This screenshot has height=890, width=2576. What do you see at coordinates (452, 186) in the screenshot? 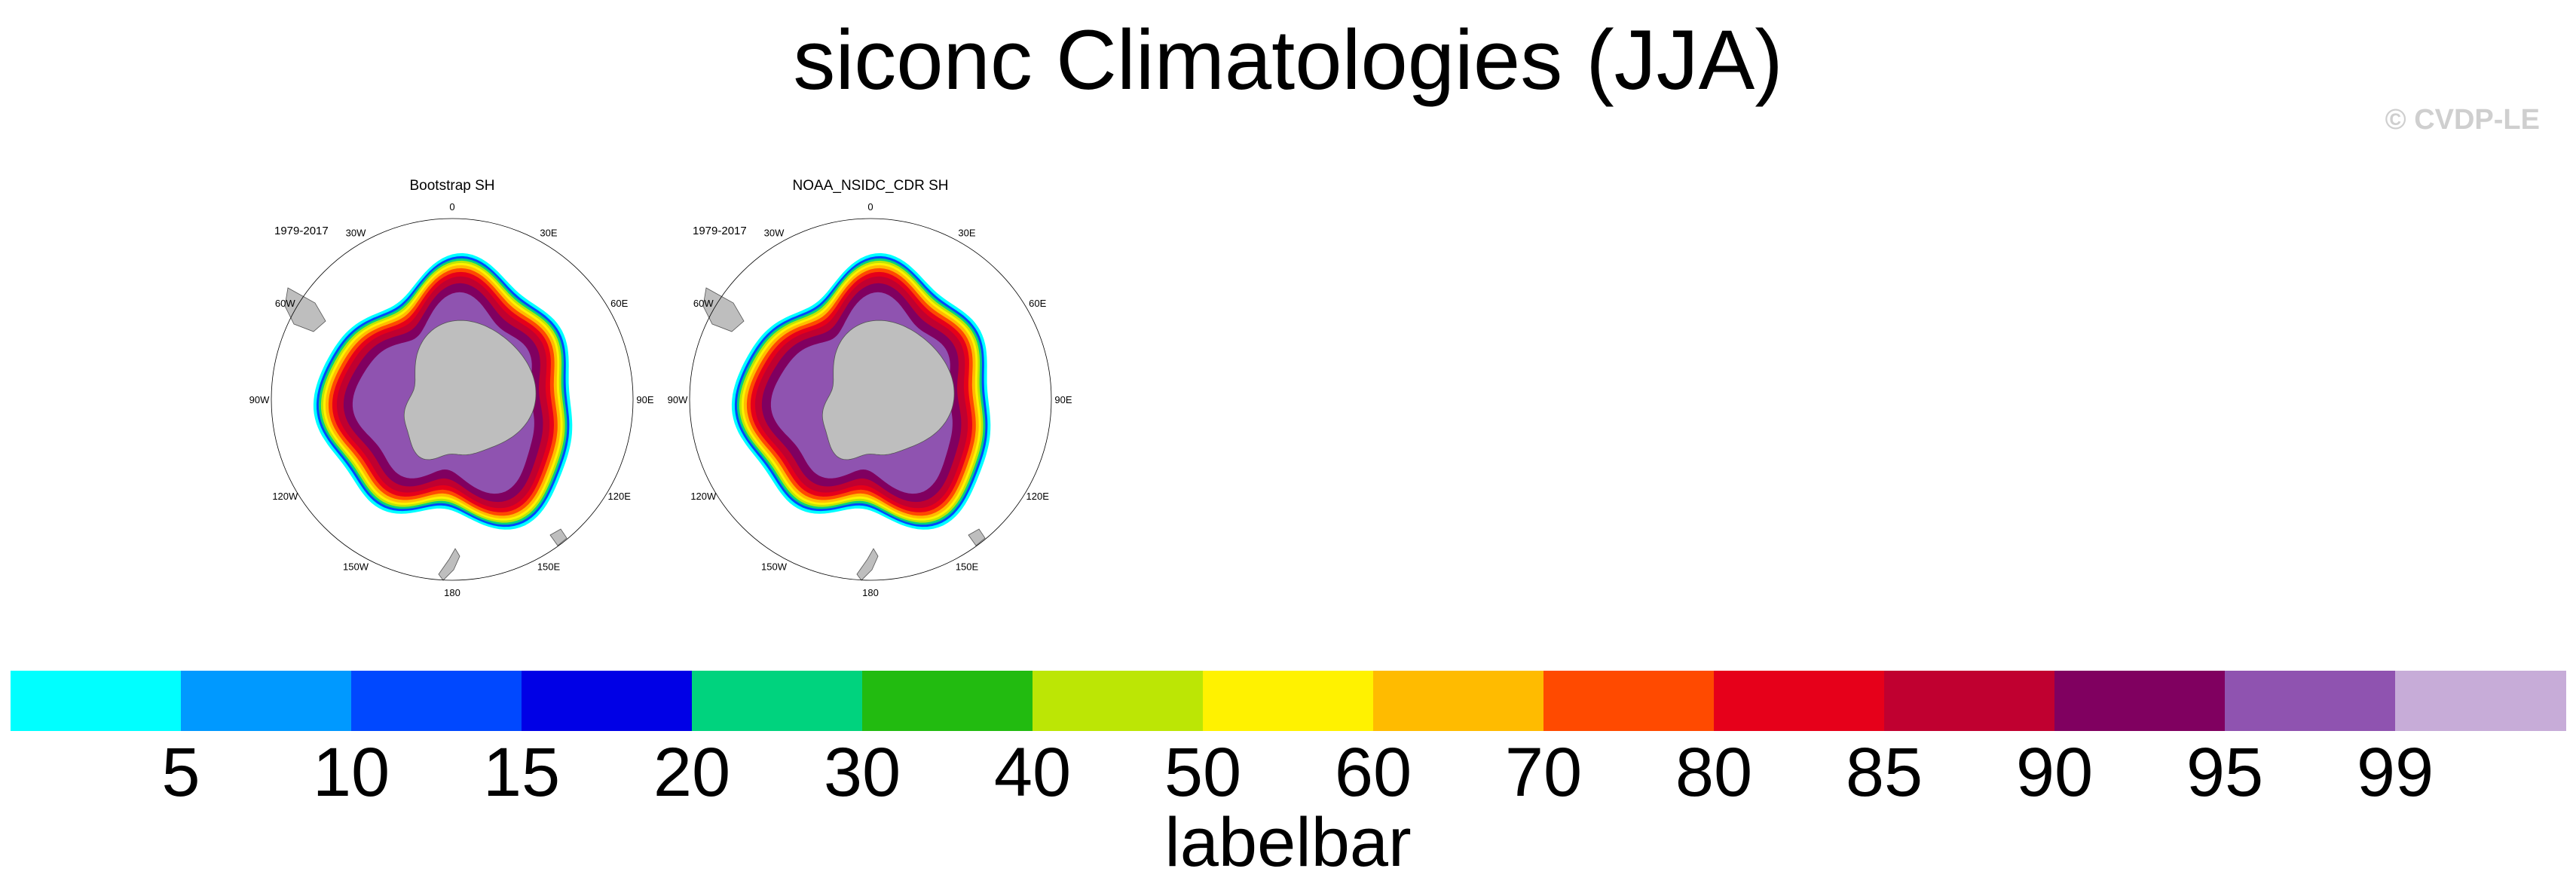
I see `panel-title: Bootstrap SH` at bounding box center [452, 186].